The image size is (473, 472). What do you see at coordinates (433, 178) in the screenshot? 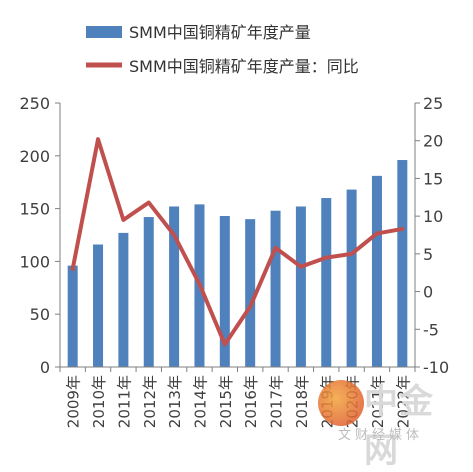
I see `right-tick-label: 15` at bounding box center [433, 178].